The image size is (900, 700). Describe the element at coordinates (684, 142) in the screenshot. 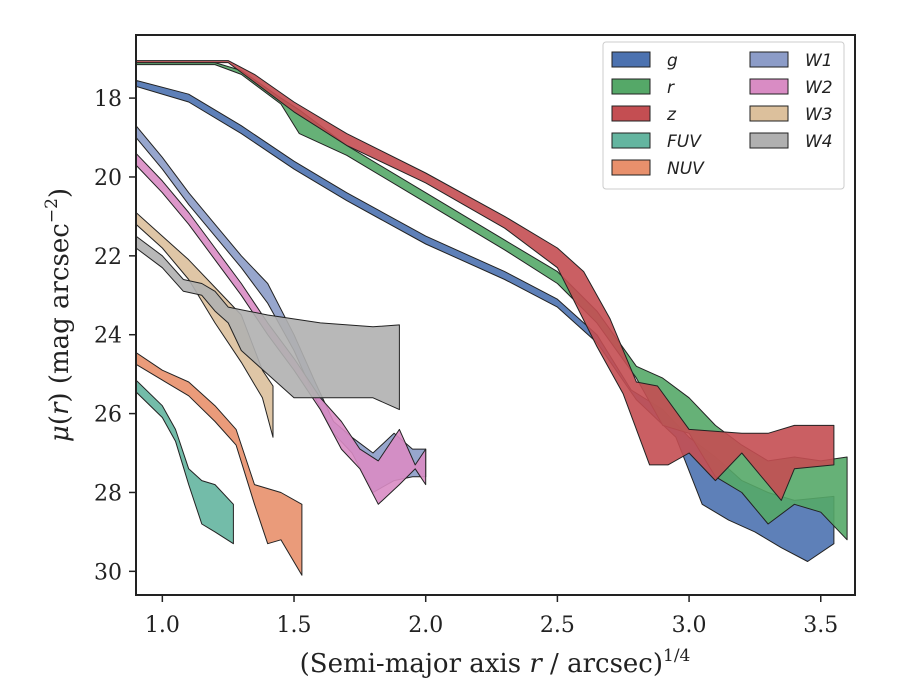

I see `legend-label-fuv: FUV` at that location.